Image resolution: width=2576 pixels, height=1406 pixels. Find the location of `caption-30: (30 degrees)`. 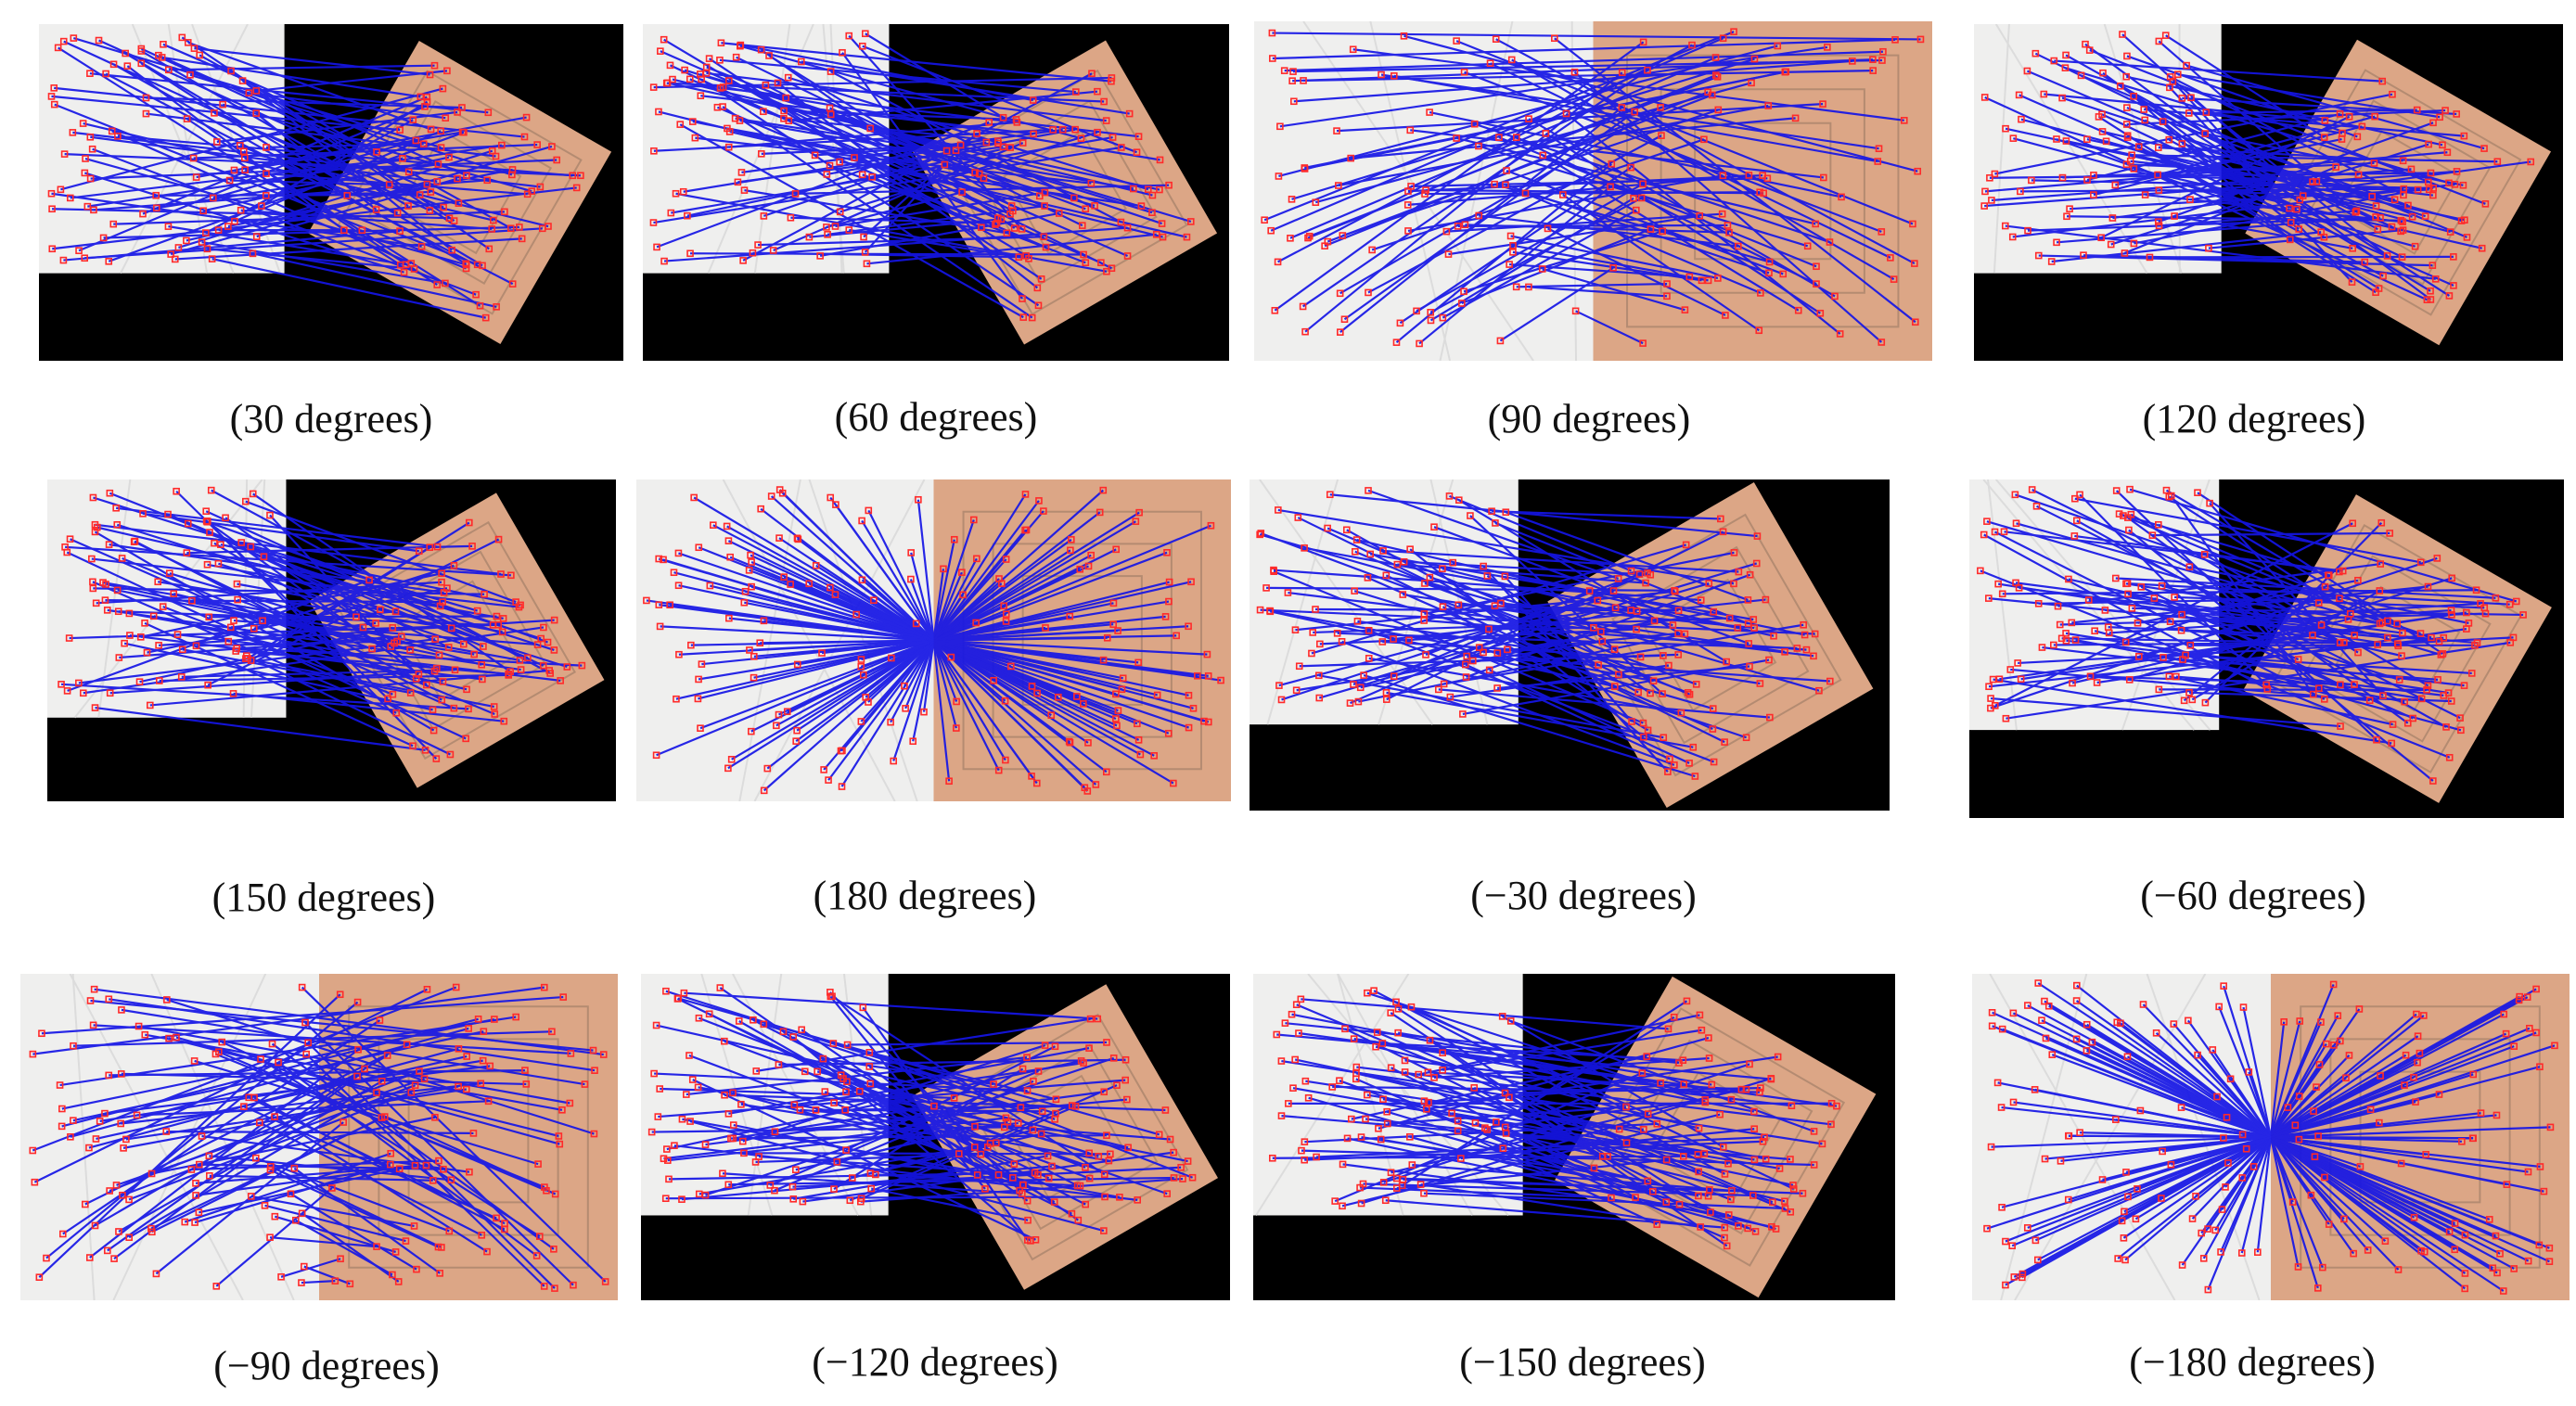

caption-30: (30 degrees) is located at coordinates (331, 418).